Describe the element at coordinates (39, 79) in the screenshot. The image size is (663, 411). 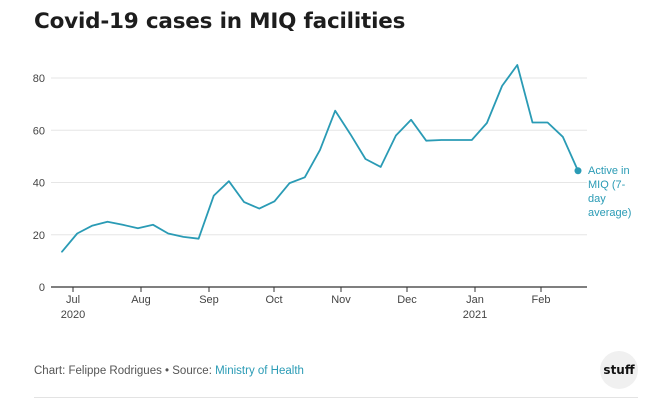
I see `y-tick-label: 80` at that location.